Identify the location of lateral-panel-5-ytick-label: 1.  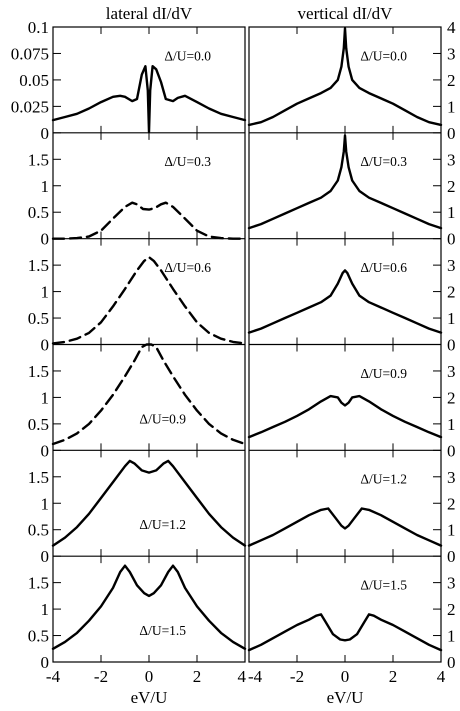
(45, 503).